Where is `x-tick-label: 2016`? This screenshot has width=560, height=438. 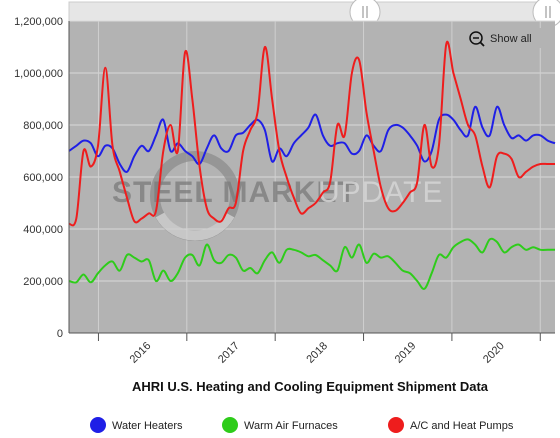 x-tick-label: 2016 is located at coordinates (141, 353).